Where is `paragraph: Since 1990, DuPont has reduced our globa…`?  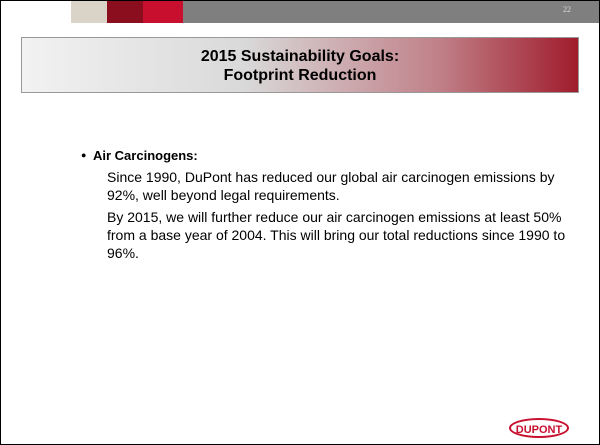
paragraph: Since 1990, DuPont has reduced our globa… is located at coordinates (331, 186).